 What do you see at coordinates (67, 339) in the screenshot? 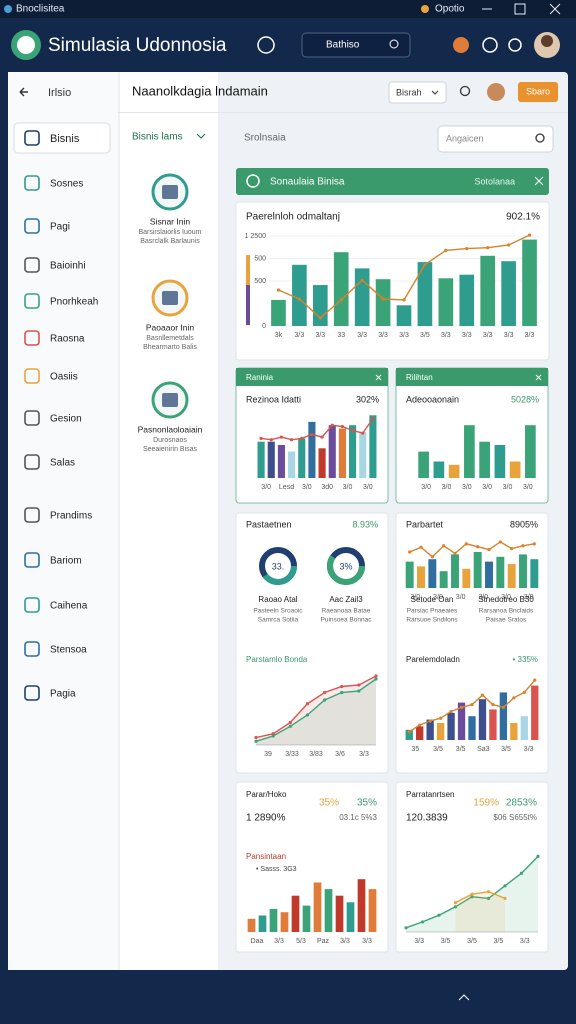
I see `sidebar-item: Raosna` at bounding box center [67, 339].